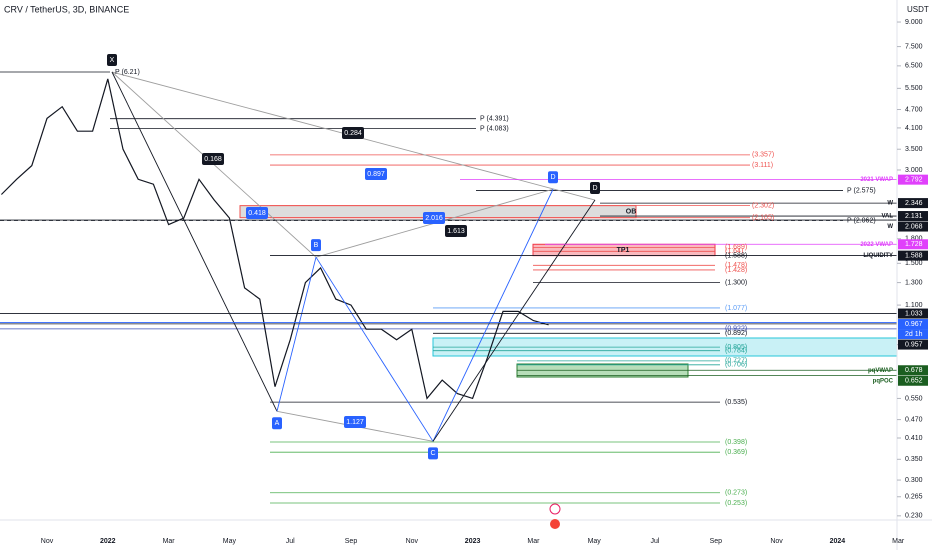 The image size is (932, 550). What do you see at coordinates (913, 334) in the screenshot?
I see `countdown-tag` at bounding box center [913, 334].